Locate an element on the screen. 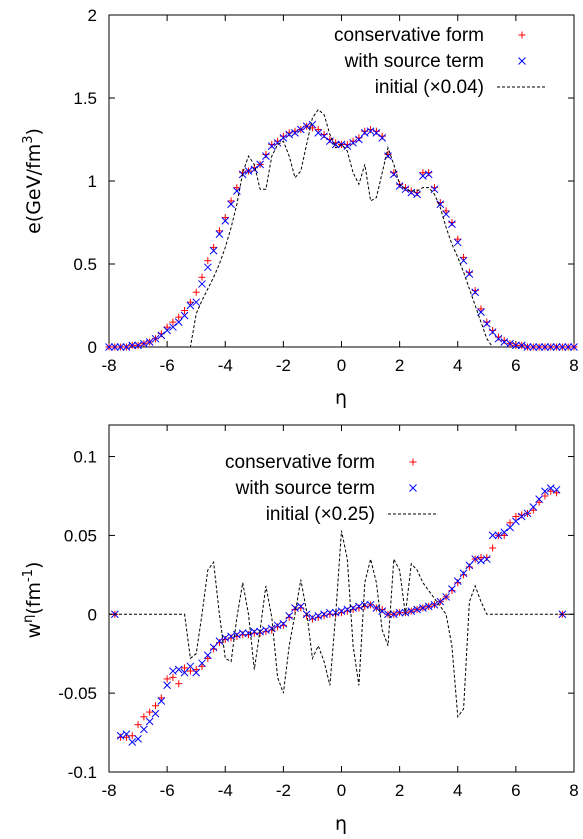 The width and height of the screenshot is (583, 839). bottom-y-axis-label: wη(fm-1) is located at coordinates (33, 600).